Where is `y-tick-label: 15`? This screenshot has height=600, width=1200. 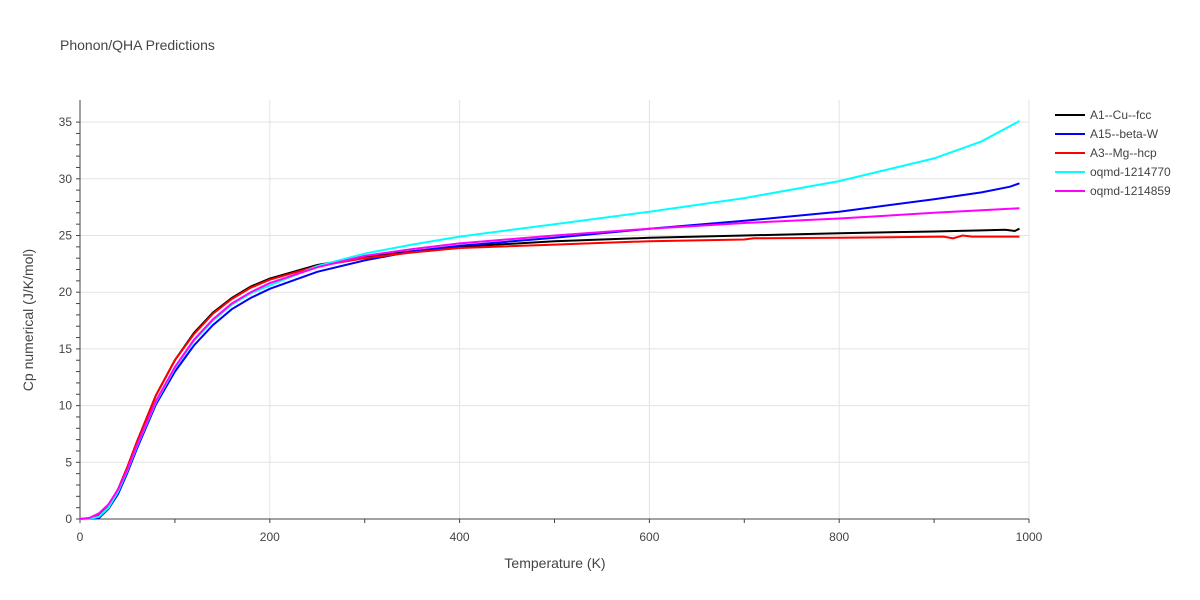 y-tick-label: 15 is located at coordinates (66, 349).